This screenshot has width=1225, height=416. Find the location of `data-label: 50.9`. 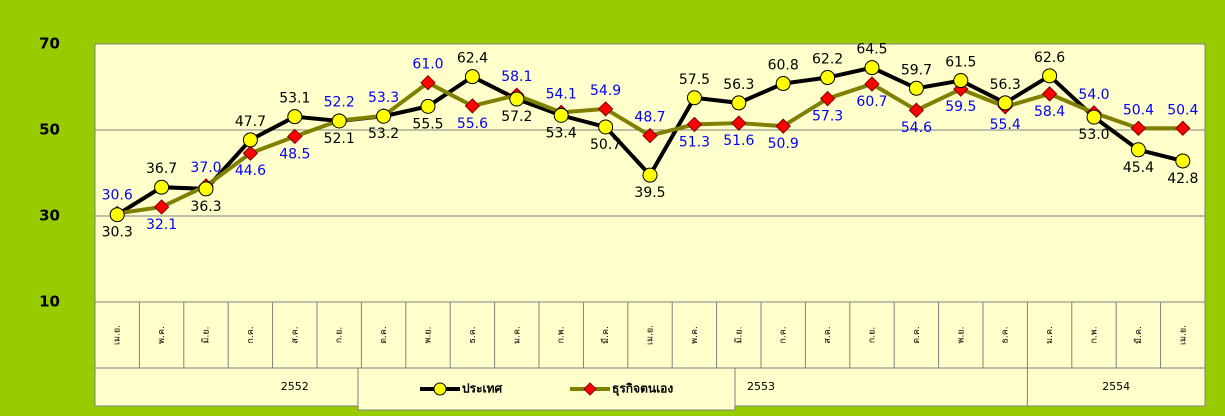

data-label: 50.9 is located at coordinates (783, 144).